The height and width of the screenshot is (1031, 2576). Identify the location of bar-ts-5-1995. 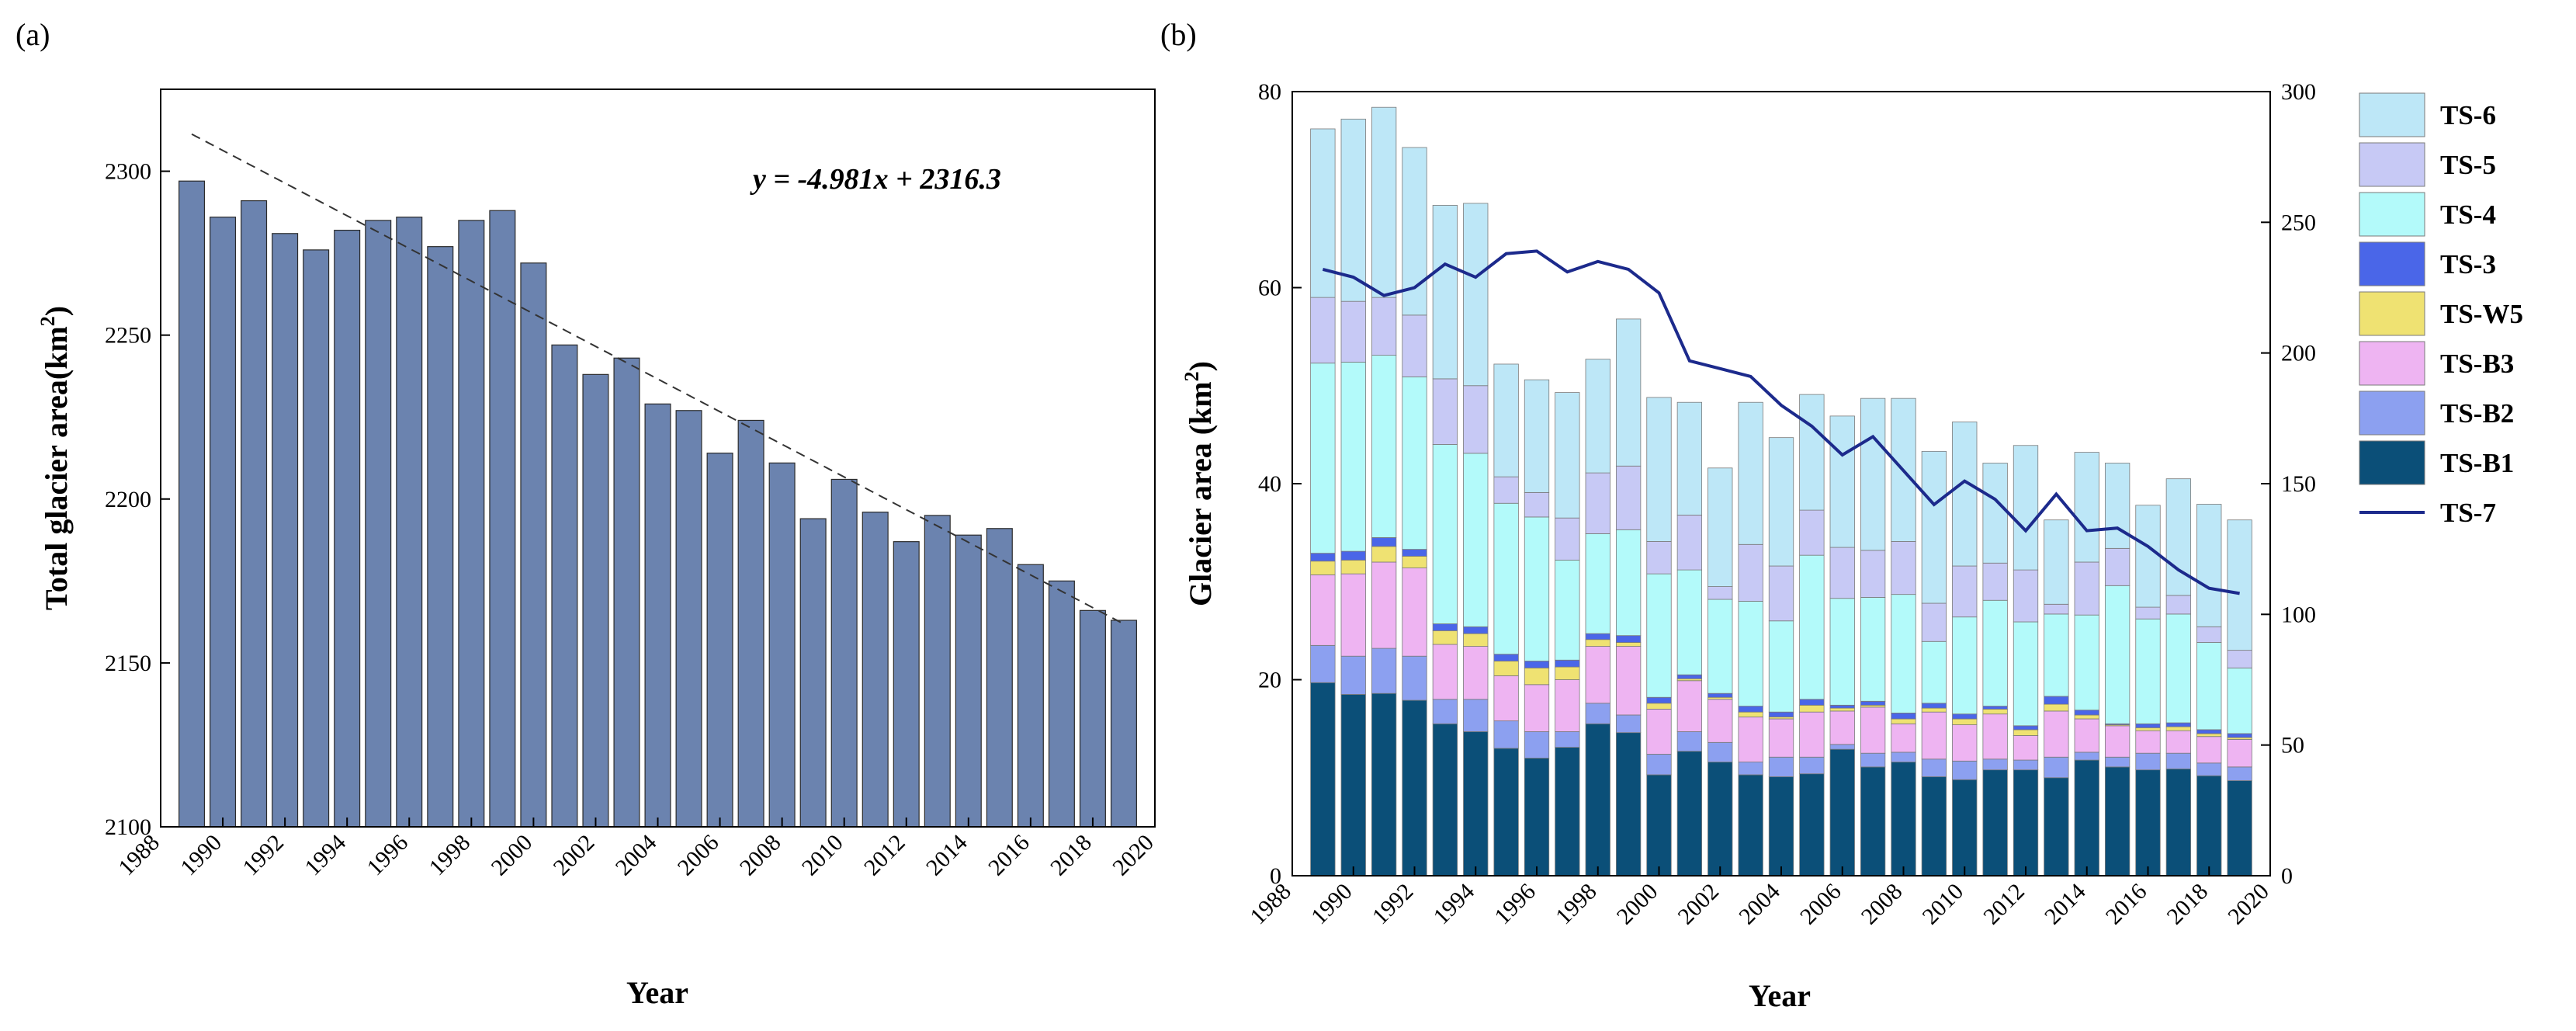
(1506, 490).